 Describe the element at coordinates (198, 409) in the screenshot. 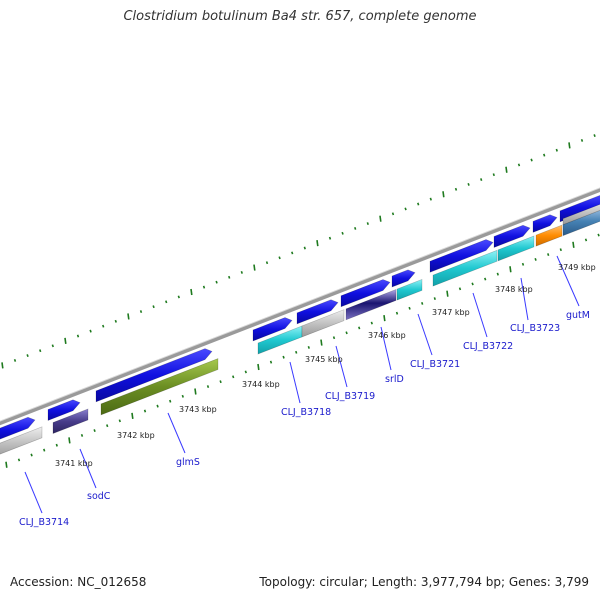

I see `kbp-label-3743: 3743 kbp` at that location.